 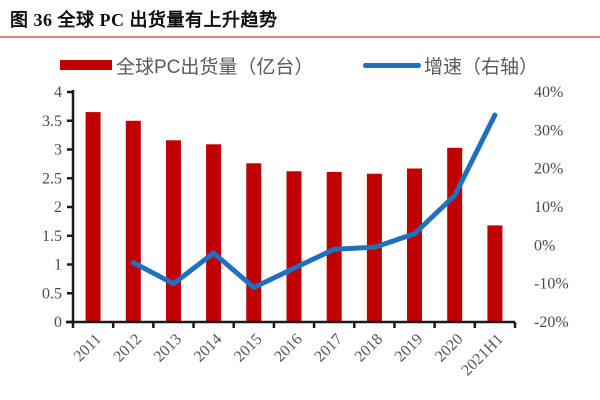 What do you see at coordinates (208, 348) in the screenshot?
I see `x-axis-label: 2014` at bounding box center [208, 348].